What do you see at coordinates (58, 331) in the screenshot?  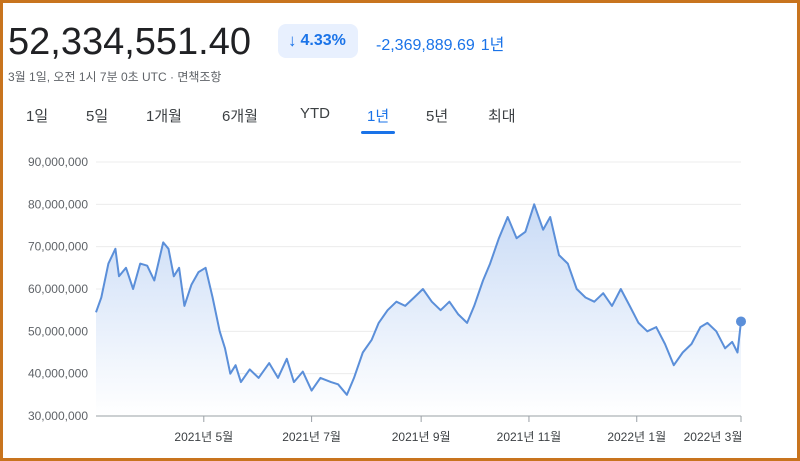 I see `y-tick-label: 50,000,000` at bounding box center [58, 331].